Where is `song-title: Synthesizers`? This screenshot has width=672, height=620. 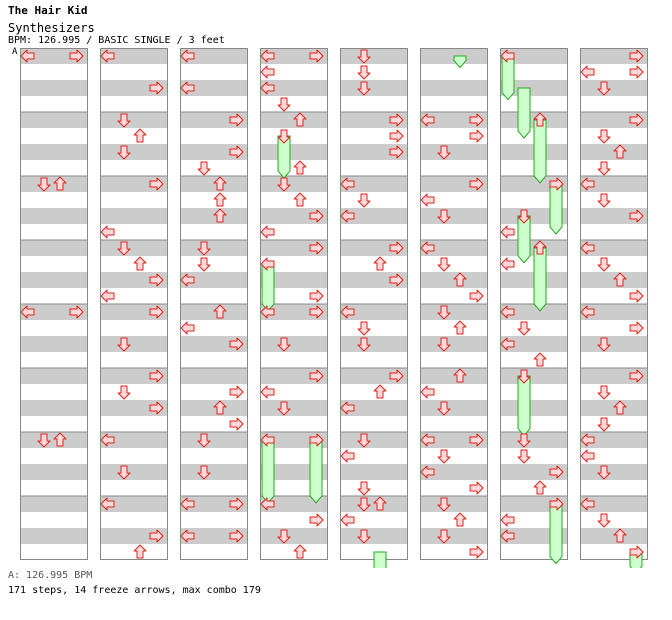 song-title: Synthesizers is located at coordinates (51, 28).